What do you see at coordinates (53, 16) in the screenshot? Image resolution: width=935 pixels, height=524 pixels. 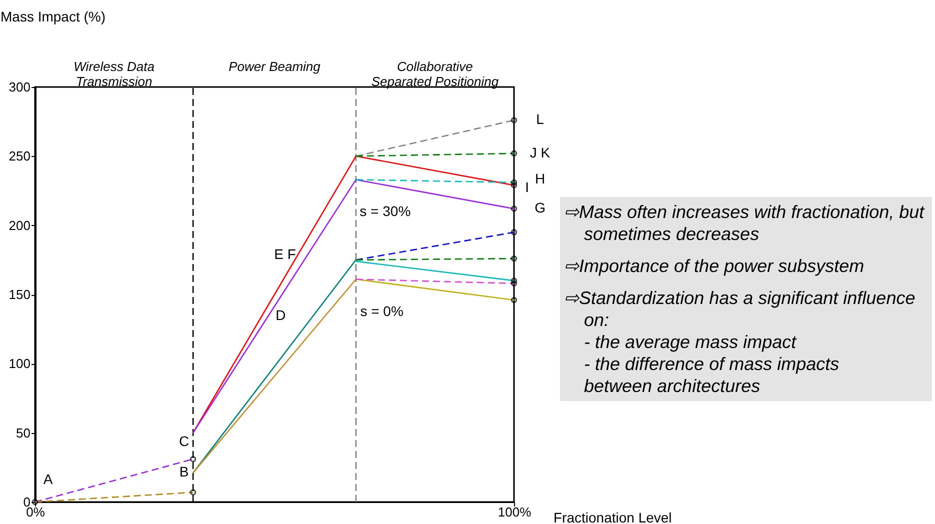 I see `y-axis-title: Mass Impact (%)` at bounding box center [53, 16].